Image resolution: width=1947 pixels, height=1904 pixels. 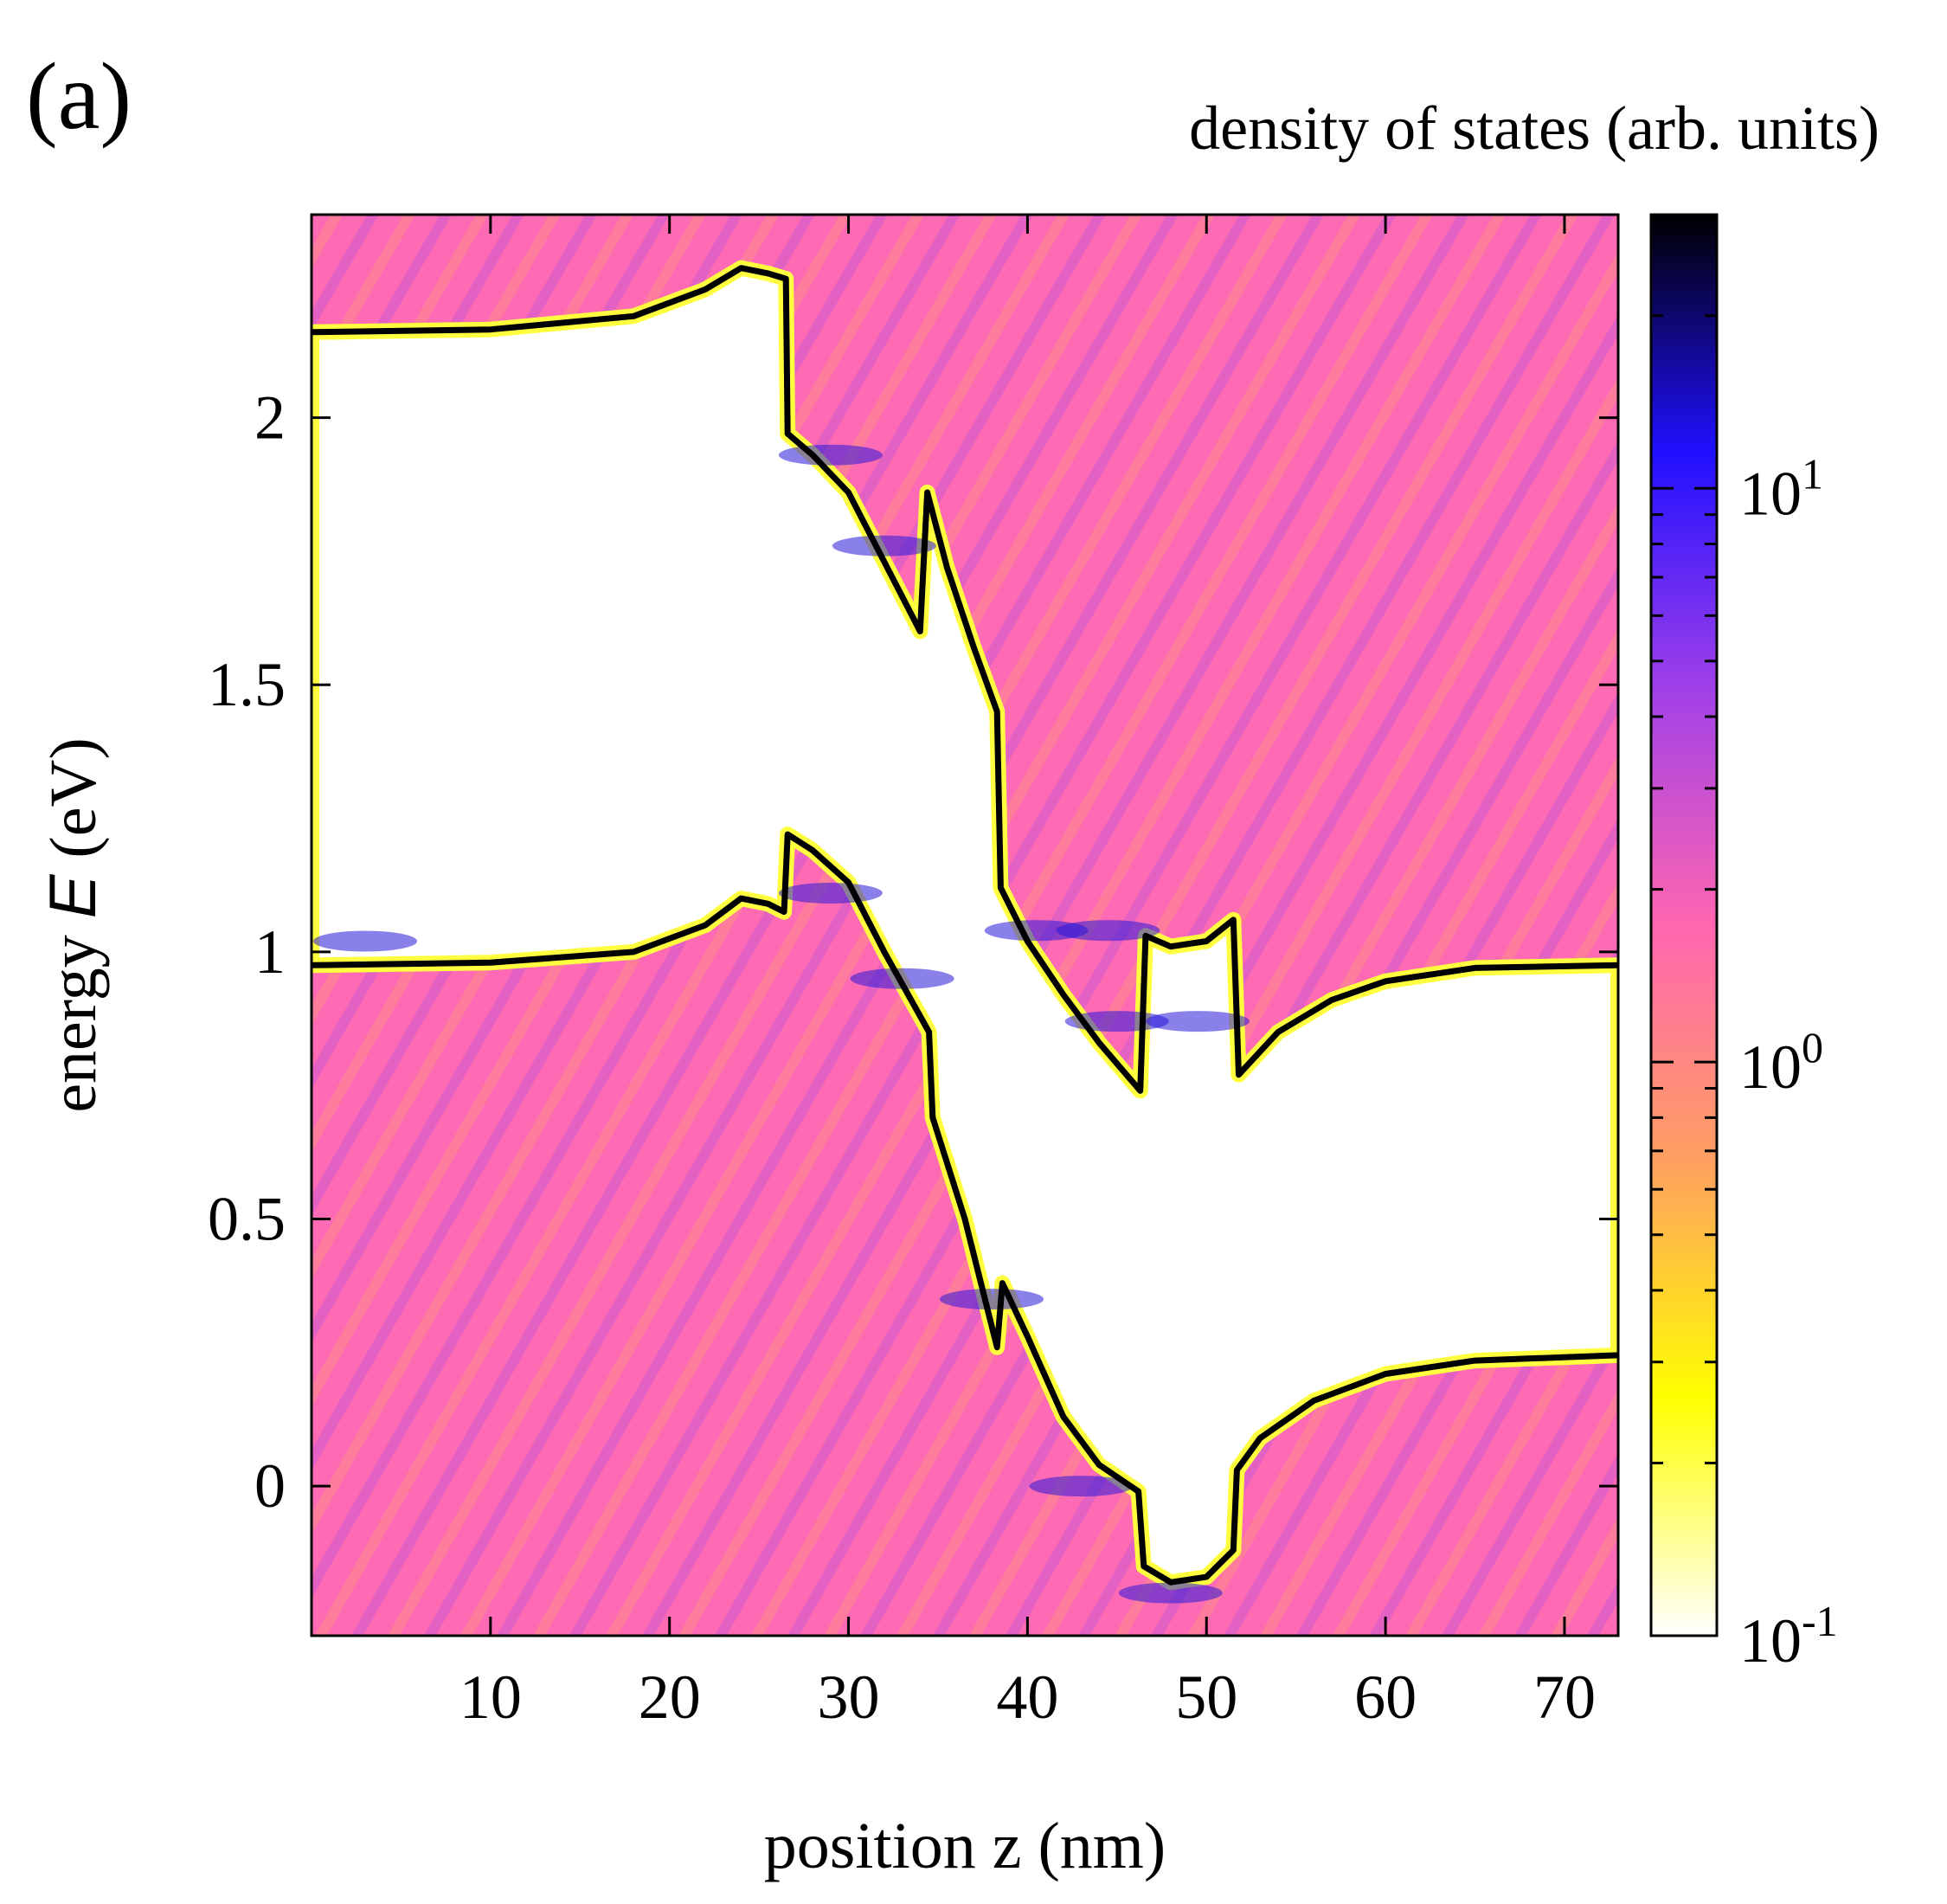 I want to click on y-tick-label: 0, so click(x=270, y=1486).